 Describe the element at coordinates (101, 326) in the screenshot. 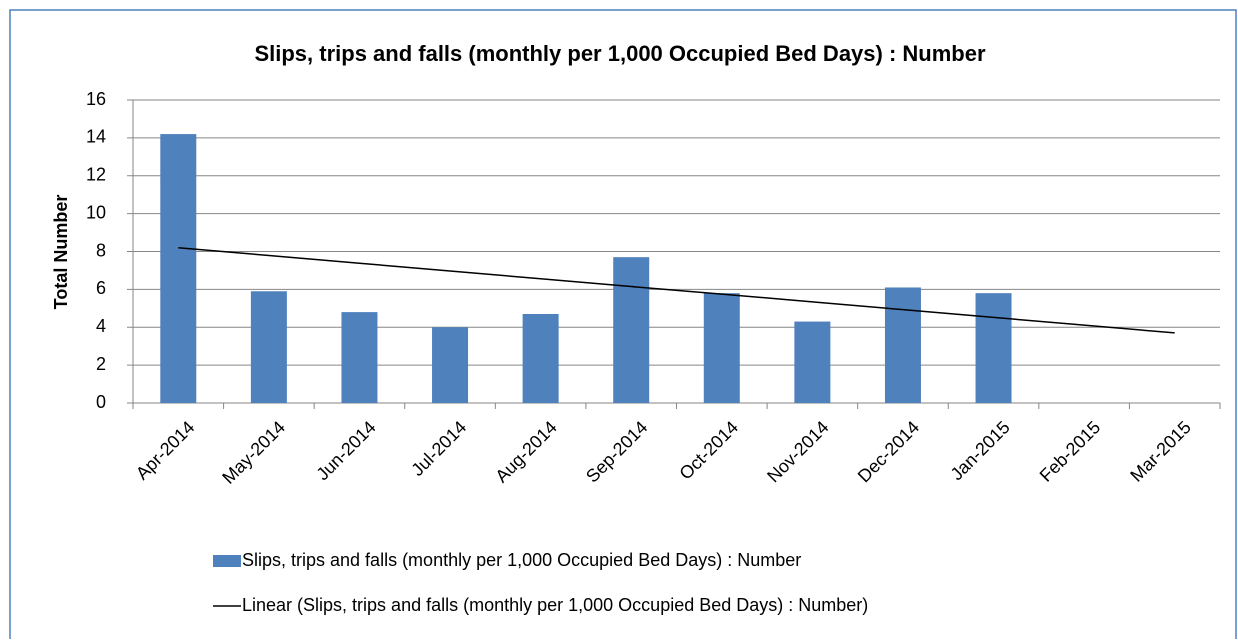

I see `y-tick-label: 4` at that location.